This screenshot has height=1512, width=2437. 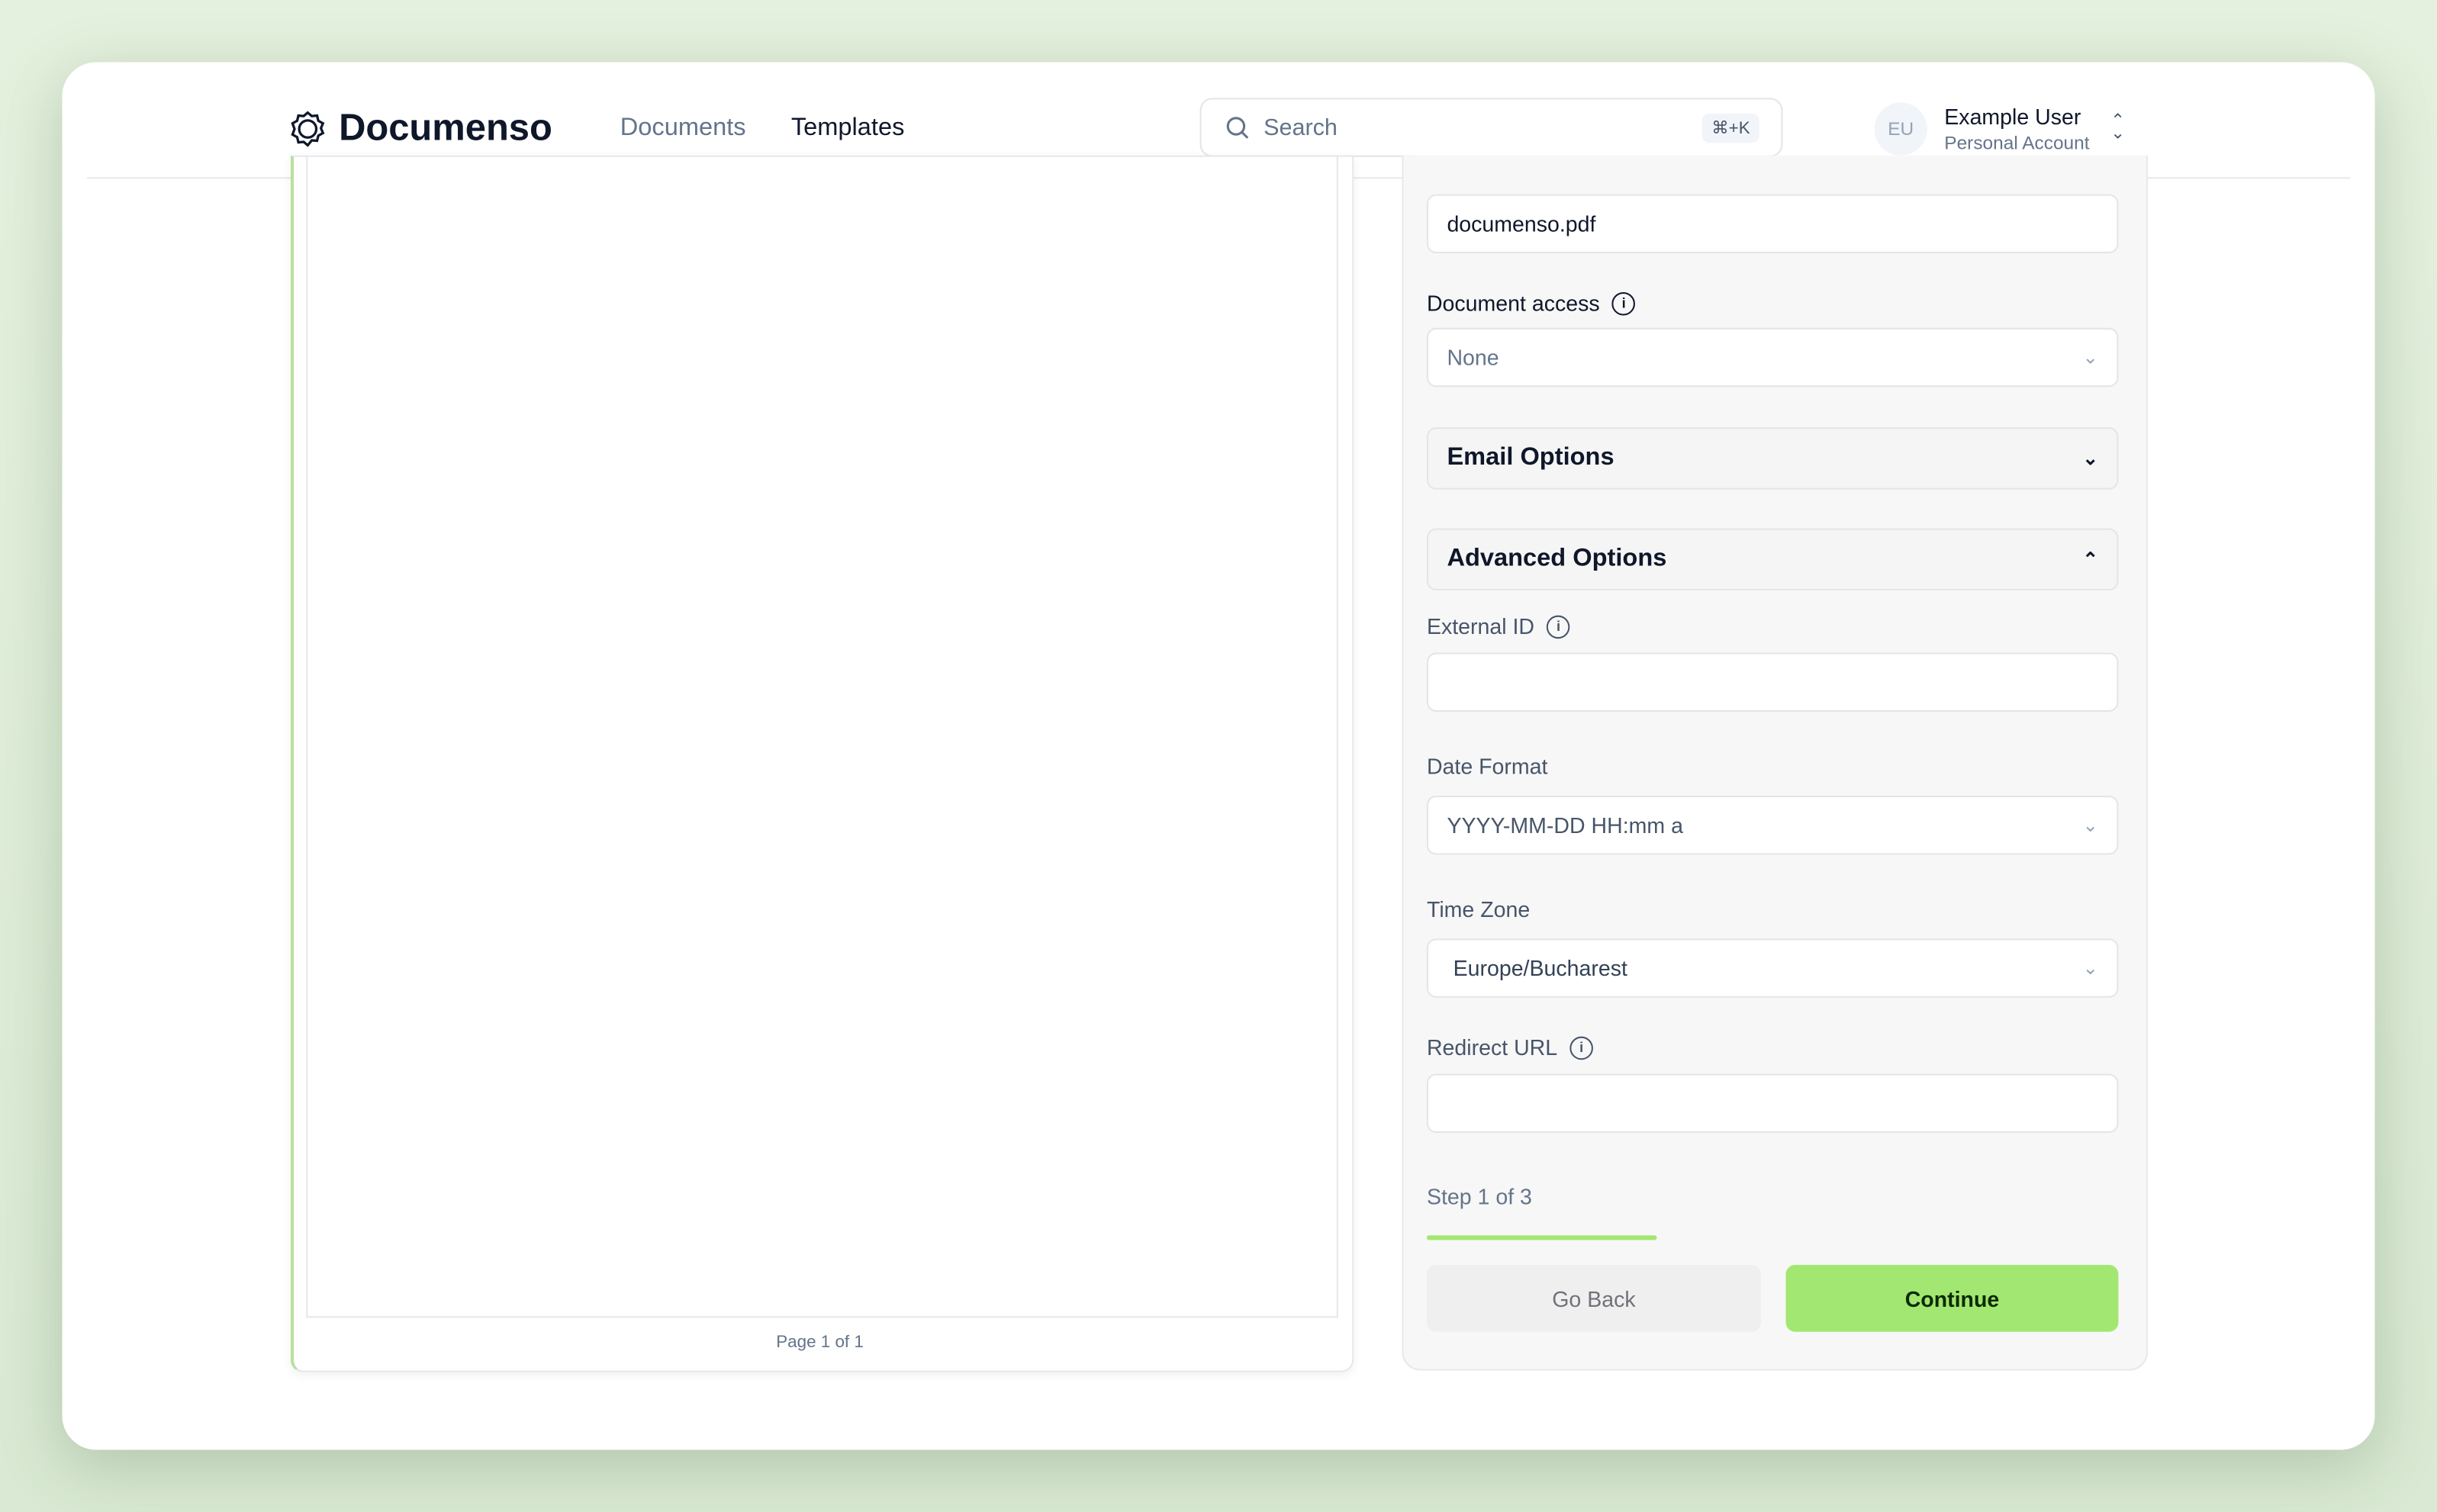 I want to click on chevron-up-icon: ⌃, so click(x=2090, y=560).